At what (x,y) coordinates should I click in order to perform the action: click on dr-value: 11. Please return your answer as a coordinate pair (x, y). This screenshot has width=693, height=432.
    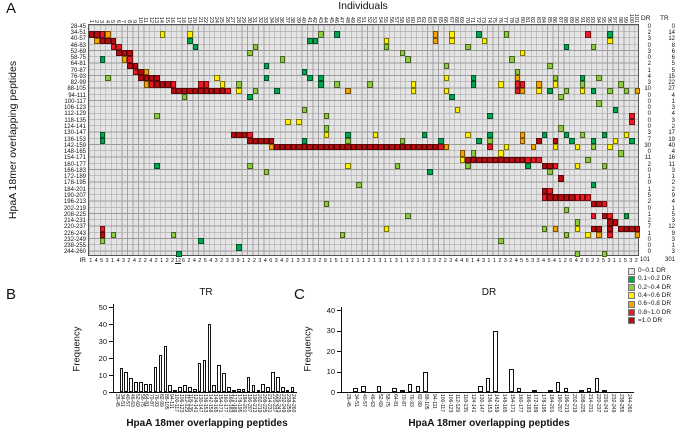
    Looking at the image, I should click on (647, 158).